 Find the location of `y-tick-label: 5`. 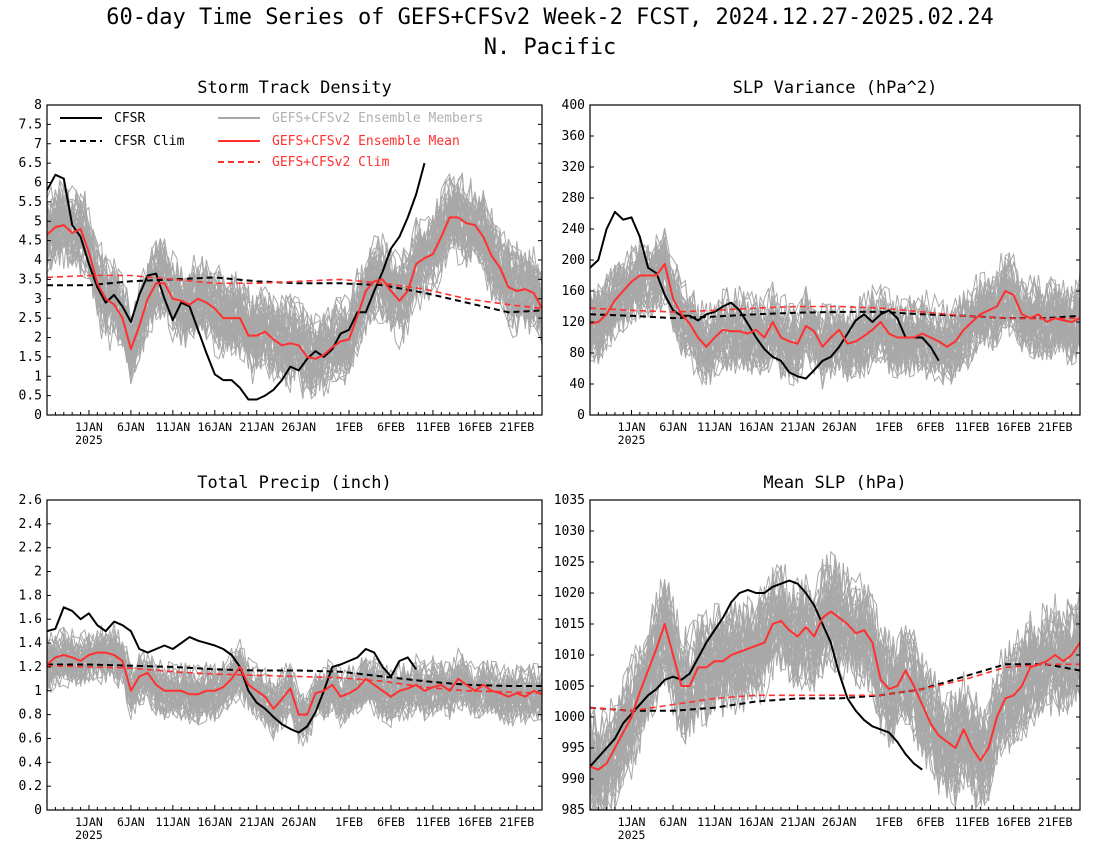

y-tick-label: 5 is located at coordinates (38, 221).